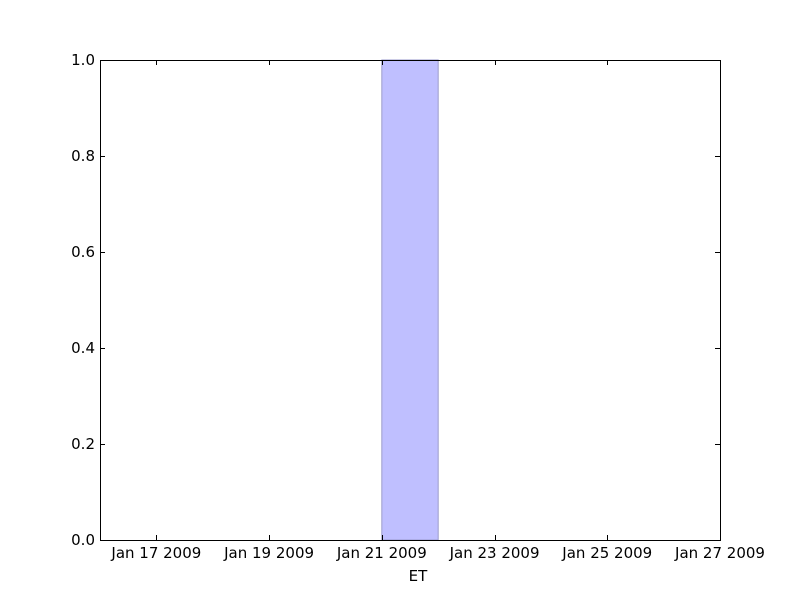  I want to click on x-axis-label: ET, so click(418, 576).